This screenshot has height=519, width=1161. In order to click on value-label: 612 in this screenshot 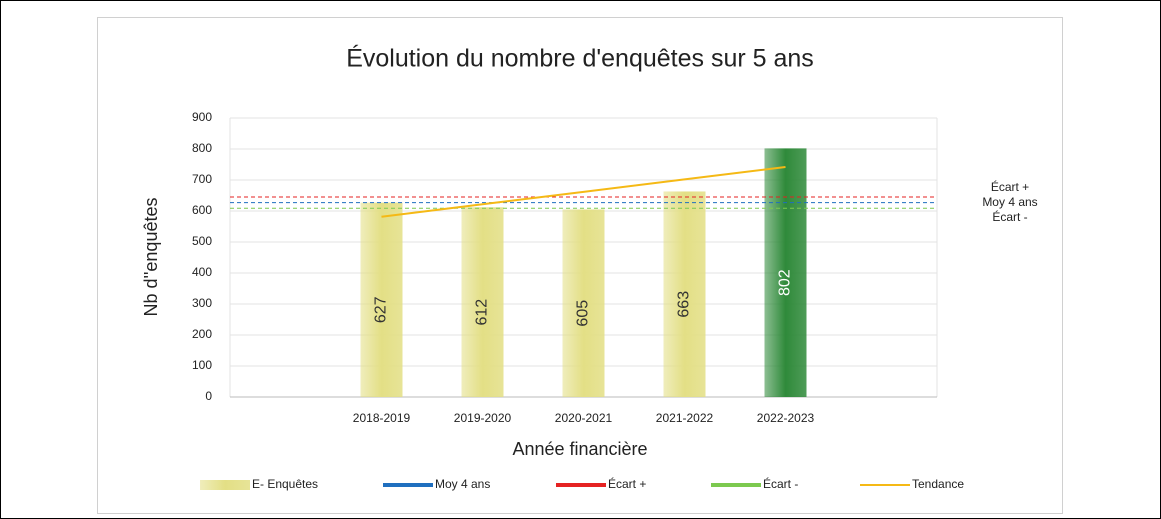, I will do `click(482, 312)`.